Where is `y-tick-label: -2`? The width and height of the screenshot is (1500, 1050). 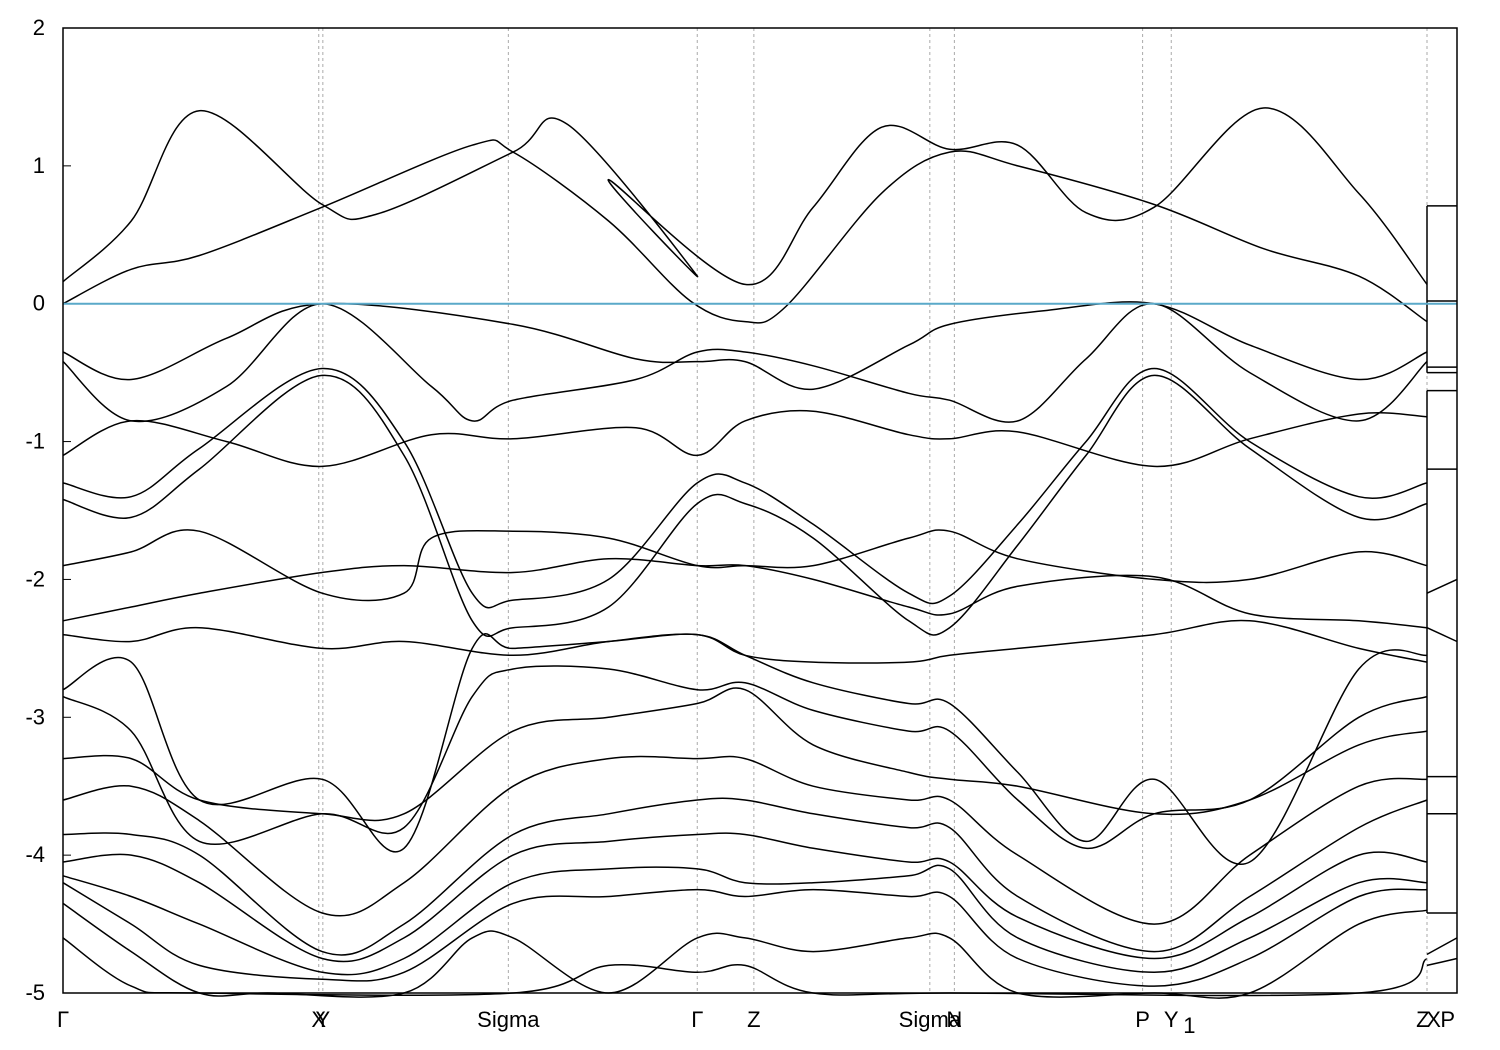 y-tick-label: -2 is located at coordinates (35, 578).